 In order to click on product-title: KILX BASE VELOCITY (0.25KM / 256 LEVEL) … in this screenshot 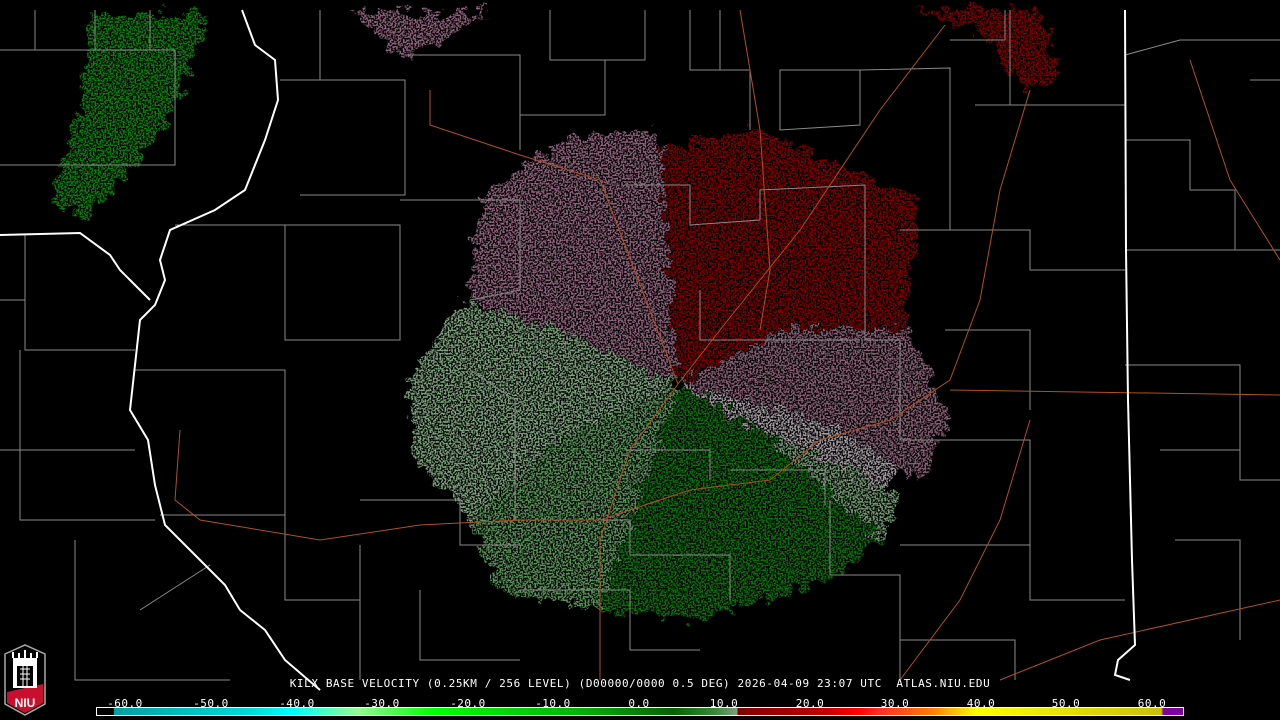, I will do `click(640, 683)`.